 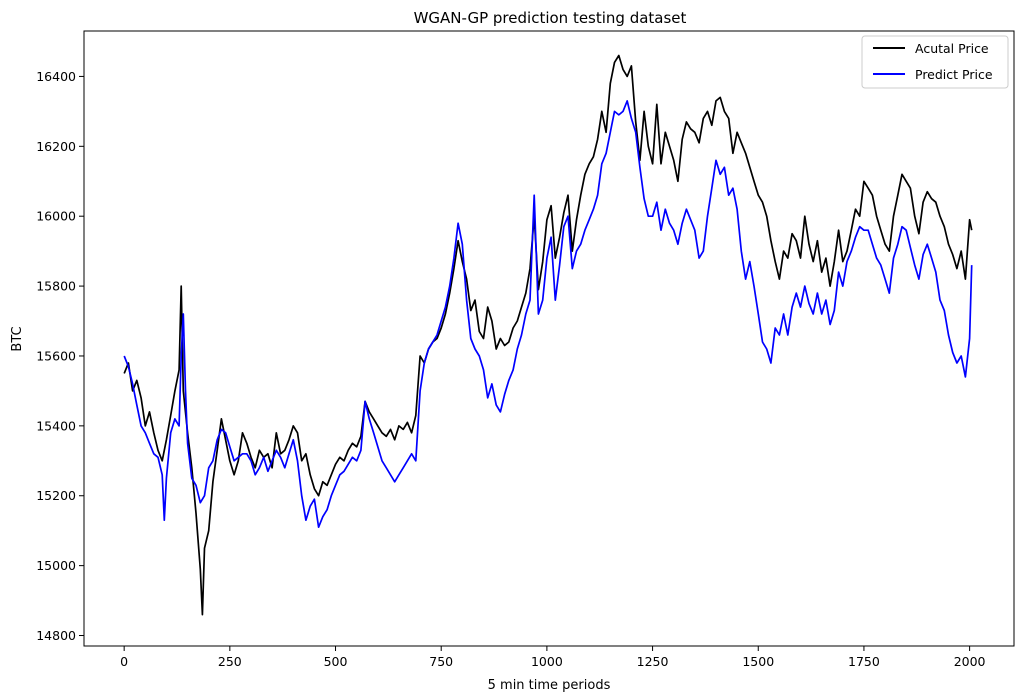 What do you see at coordinates (970, 661) in the screenshot?
I see `x-tick-label: 2000` at bounding box center [970, 661].